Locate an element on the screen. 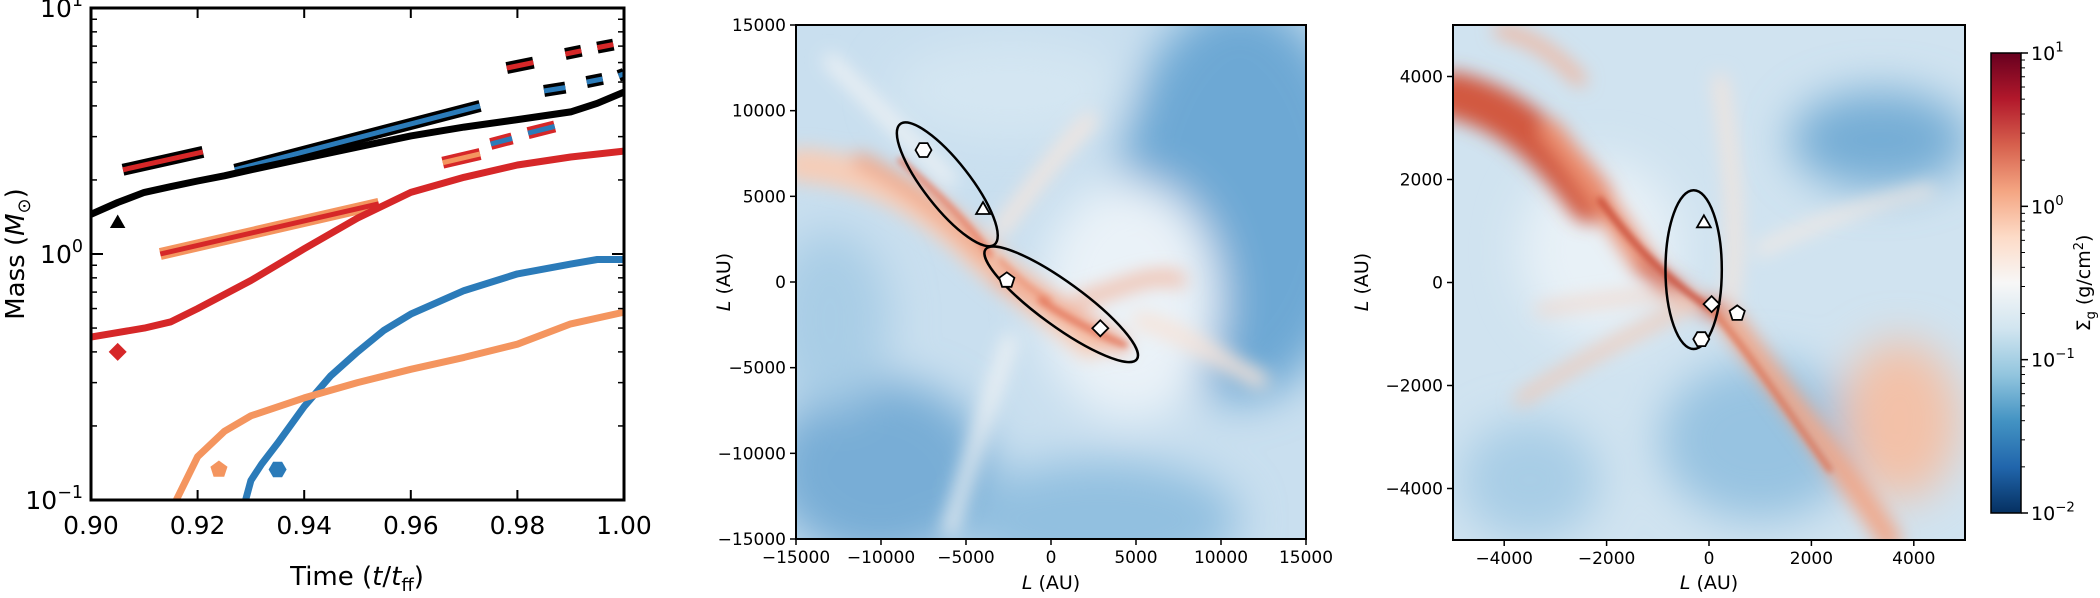 The image size is (2100, 598). zoom-xtick-label-1: −2000 is located at coordinates (1607, 559).